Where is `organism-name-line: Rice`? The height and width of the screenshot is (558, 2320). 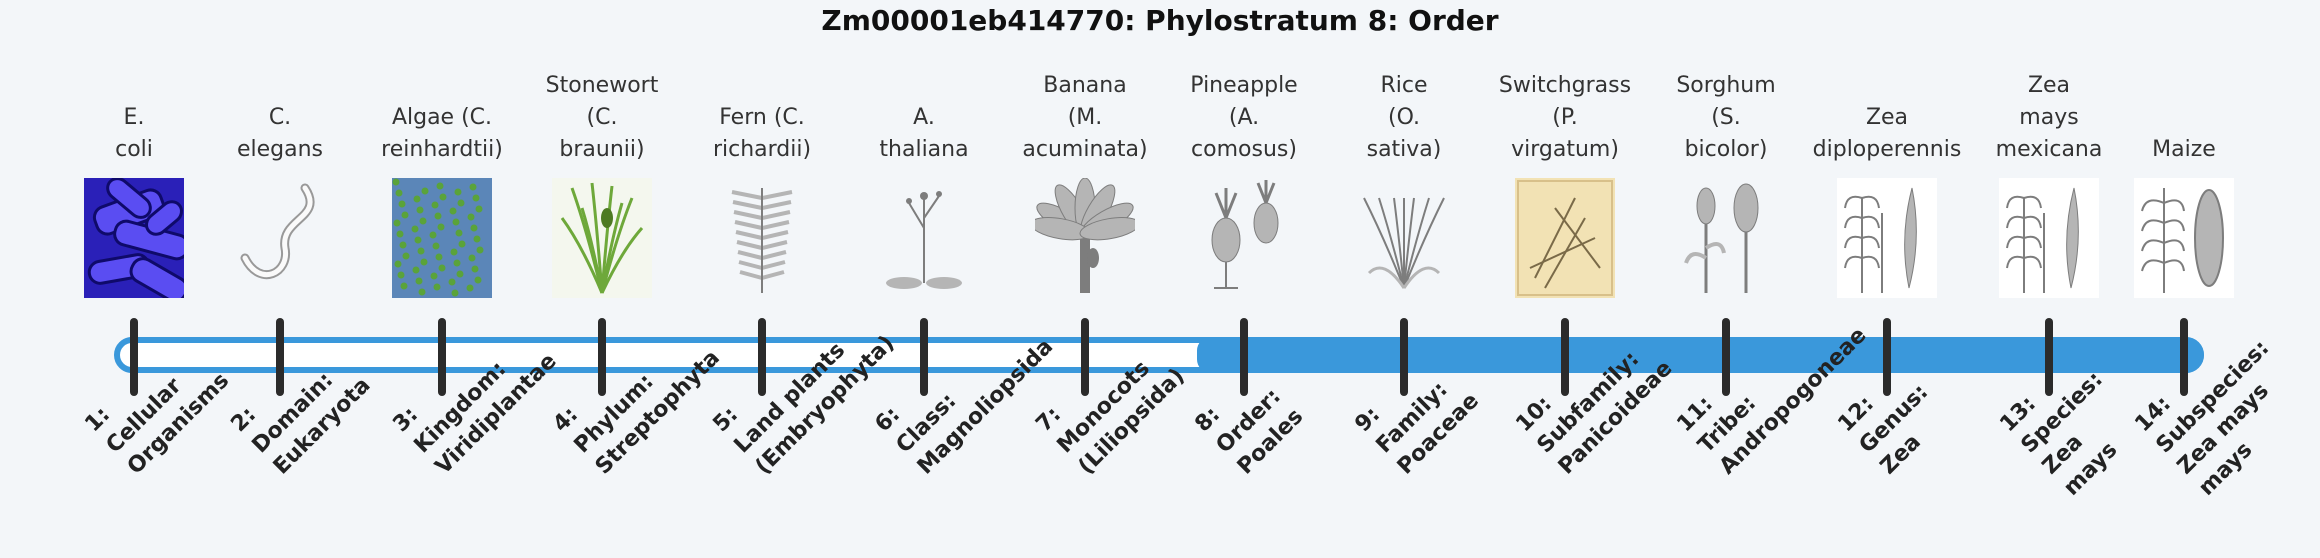 organism-name-line: Rice is located at coordinates (1404, 85).